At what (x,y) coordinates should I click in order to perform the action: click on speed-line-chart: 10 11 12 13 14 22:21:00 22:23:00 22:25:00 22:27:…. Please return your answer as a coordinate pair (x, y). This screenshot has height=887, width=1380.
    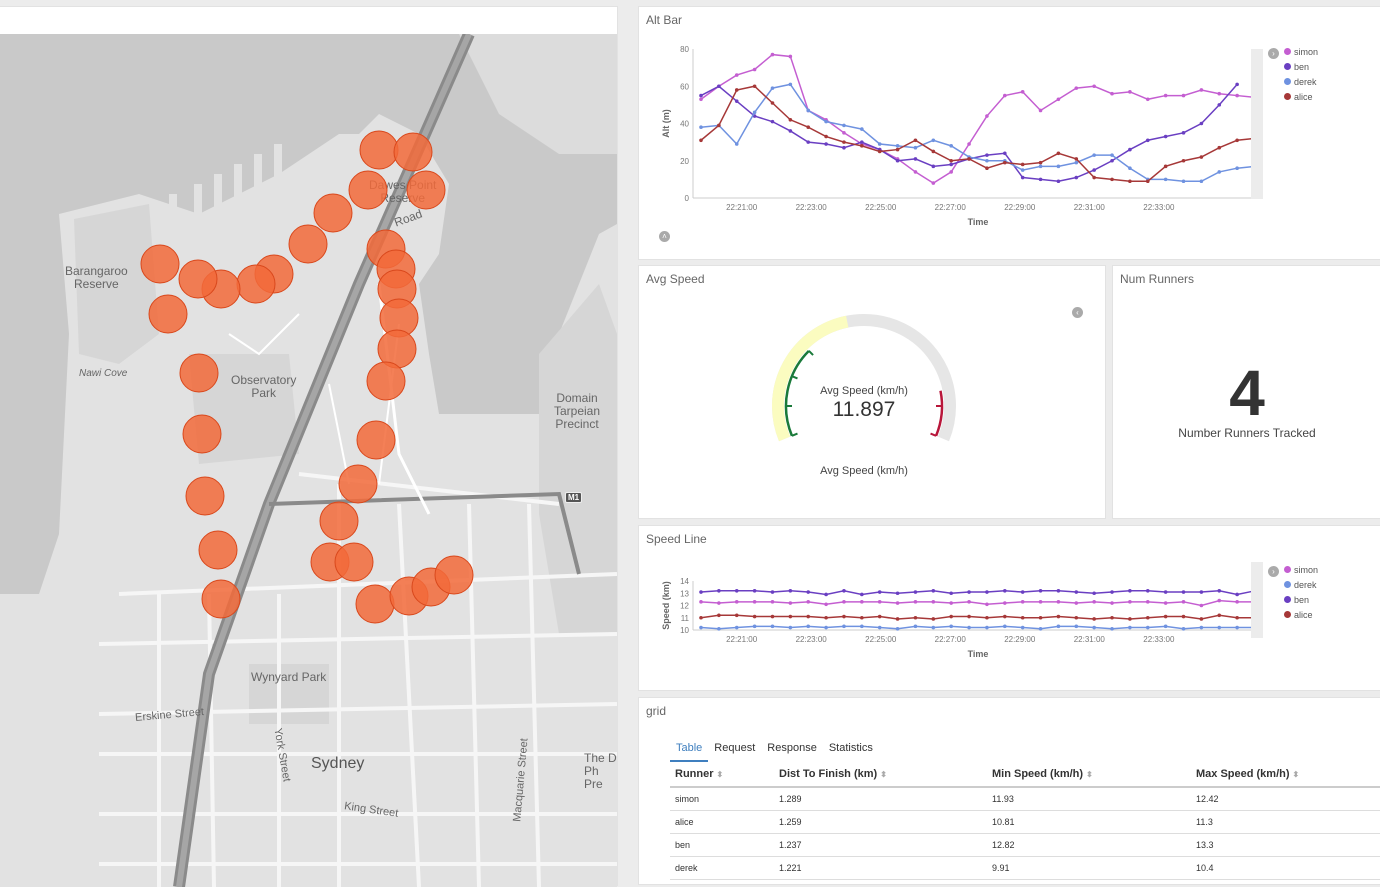
    Looking at the image, I should click on (1009, 609).